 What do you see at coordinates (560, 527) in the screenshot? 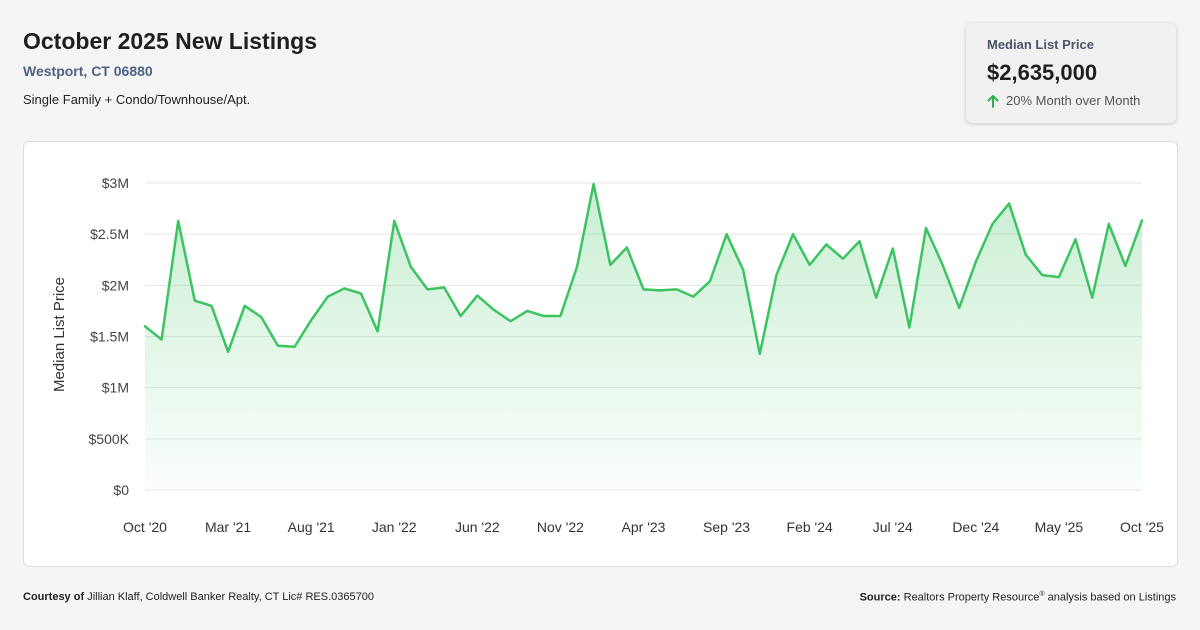
I see `x-tick-label: Nov '22` at bounding box center [560, 527].